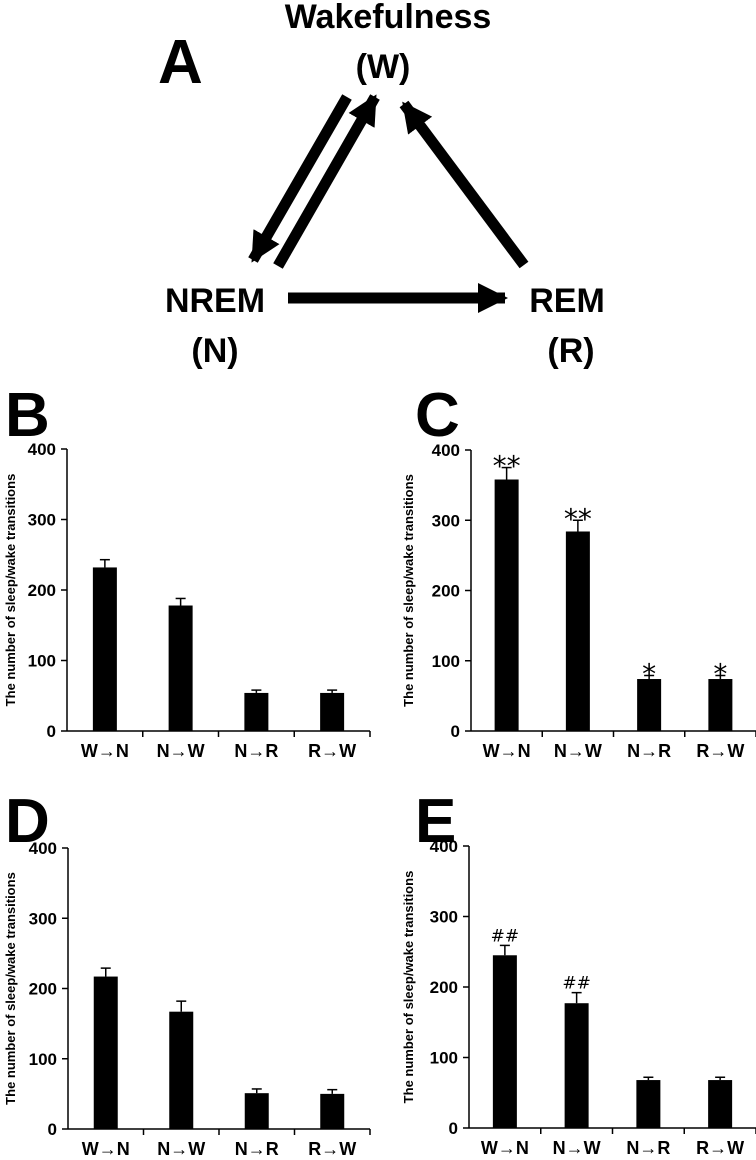  What do you see at coordinates (27, 821) in the screenshot?
I see `panel-letter: D` at bounding box center [27, 821].